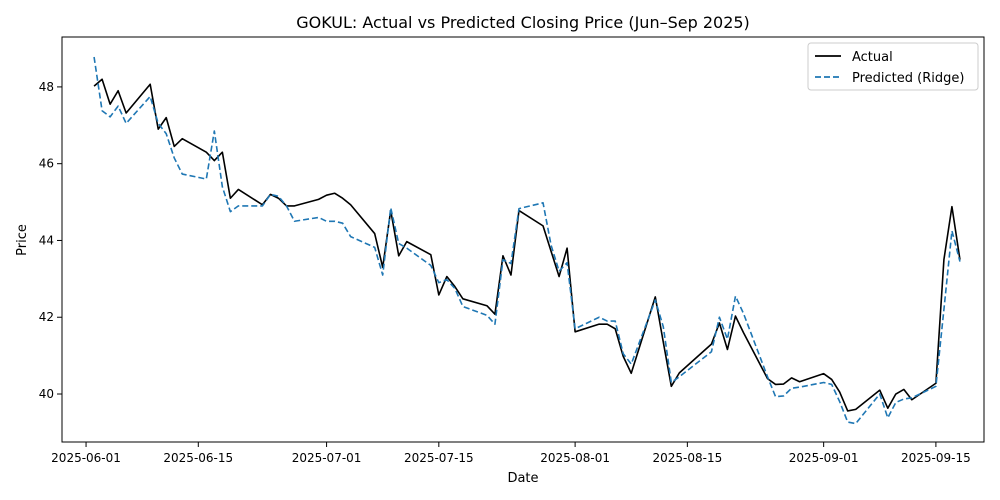  I want to click on y-axis: 40 42 44 46 48, so click(50, 240).